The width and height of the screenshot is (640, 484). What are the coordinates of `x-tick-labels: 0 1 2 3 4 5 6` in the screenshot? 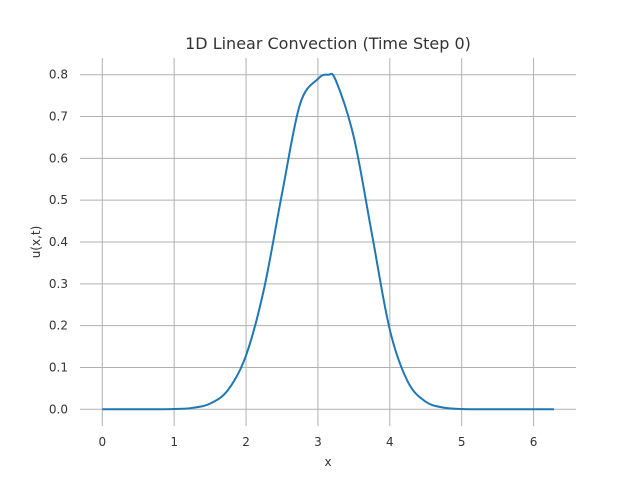 It's located at (317, 442).